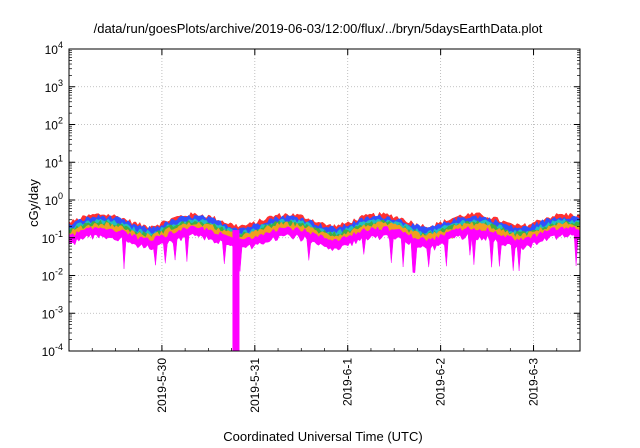 The height and width of the screenshot is (448, 640). What do you see at coordinates (59, 309) in the screenshot?
I see `y-tick-exponent: -3` at bounding box center [59, 309].